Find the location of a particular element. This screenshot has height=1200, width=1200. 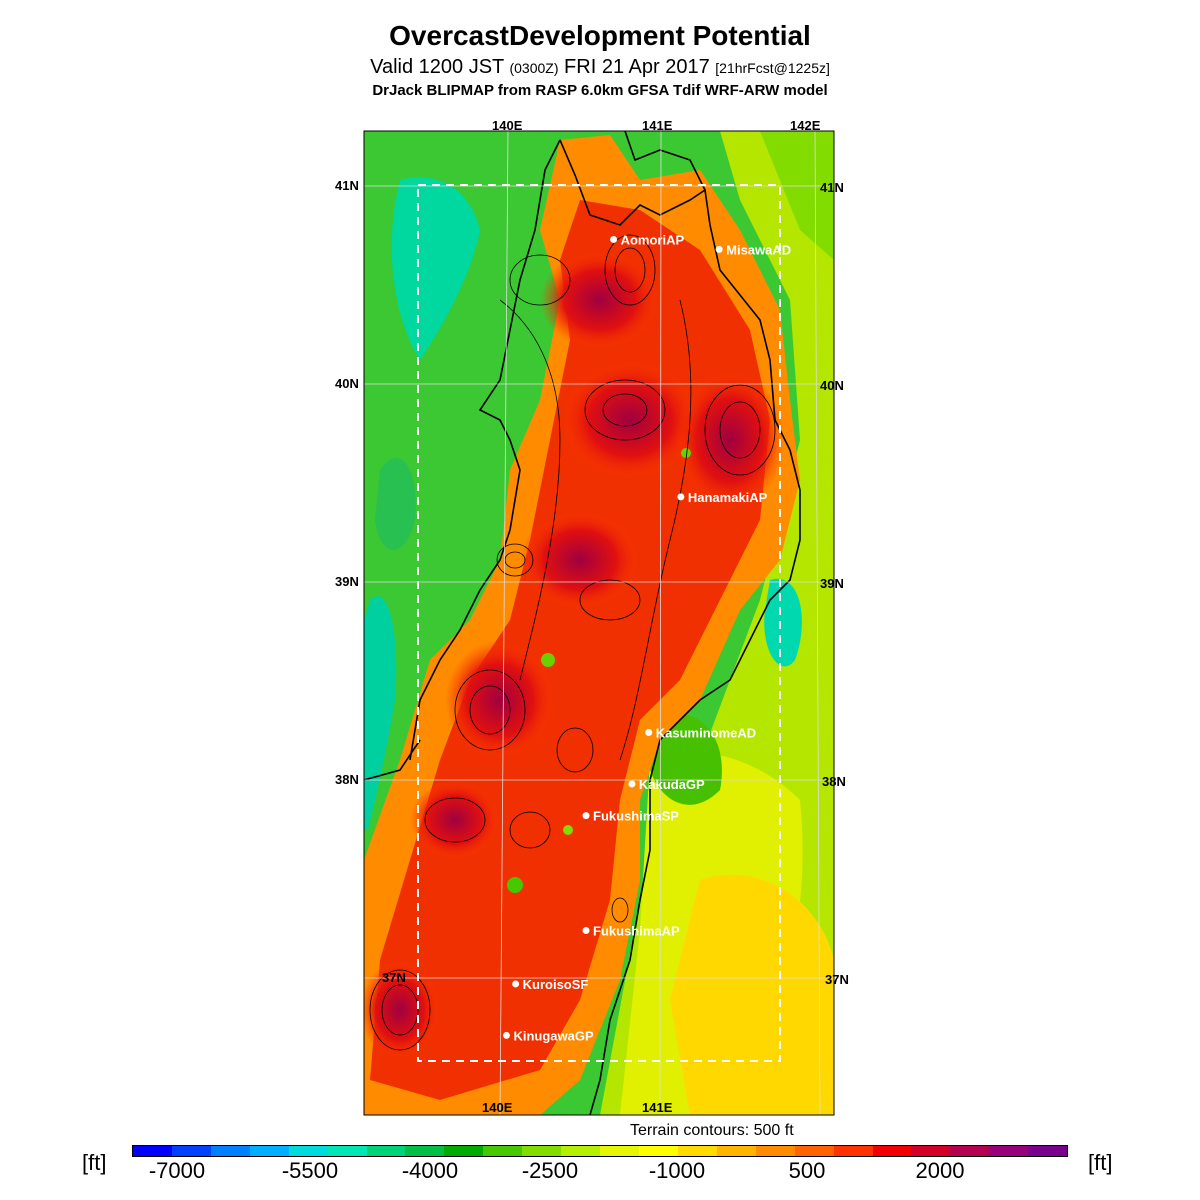

location-marker: KuroisoSF is located at coordinates (550, 984).